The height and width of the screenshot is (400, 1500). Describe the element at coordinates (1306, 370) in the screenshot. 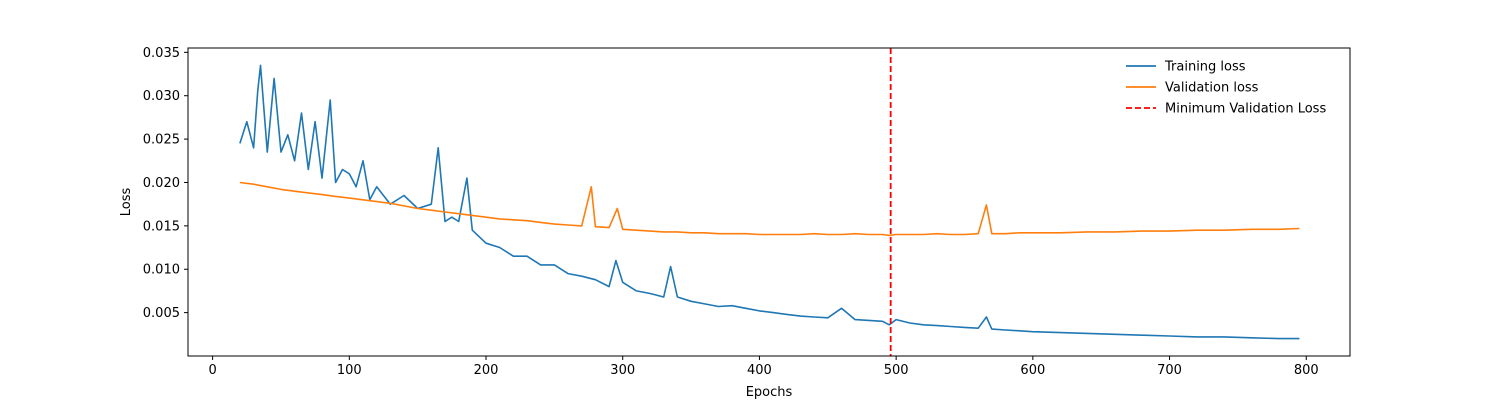

I see `x-tick-label: 800` at that location.